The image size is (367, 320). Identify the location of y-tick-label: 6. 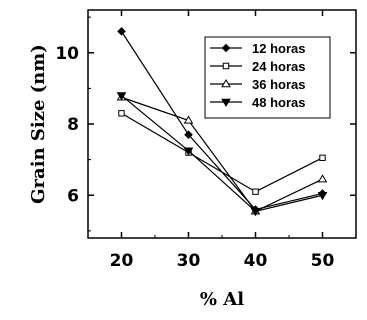
(73, 196).